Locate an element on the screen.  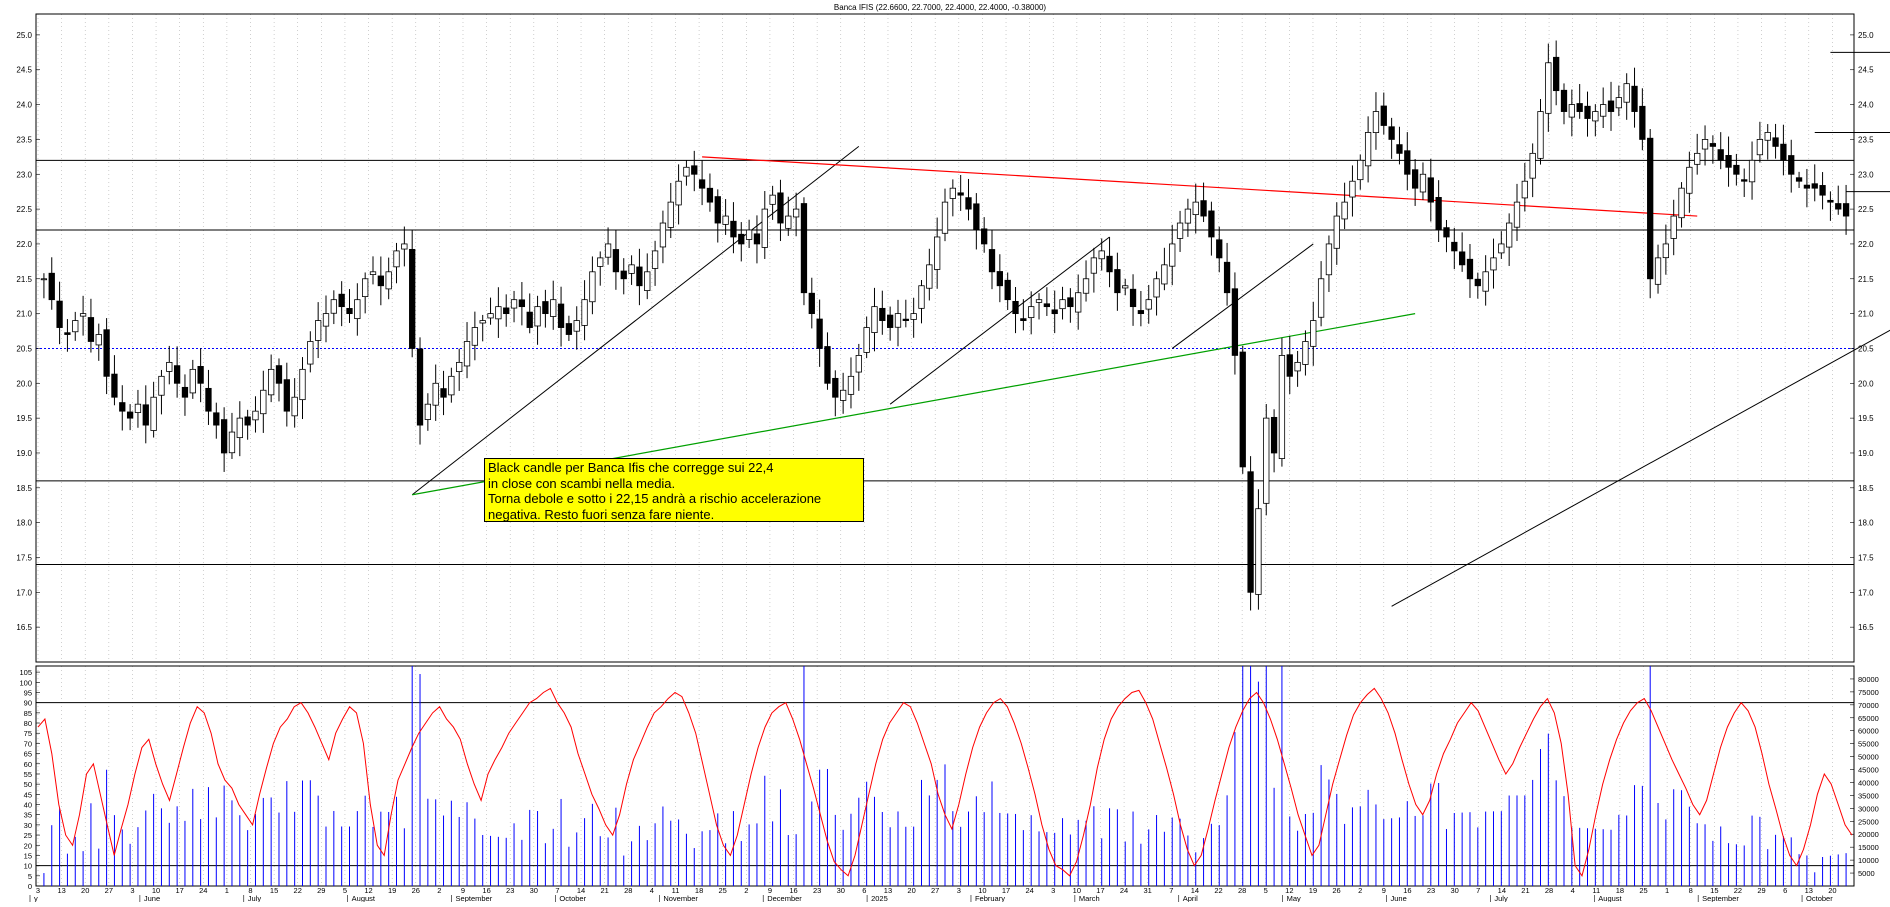
x-tick-label-month: April is located at coordinates (1190, 898).